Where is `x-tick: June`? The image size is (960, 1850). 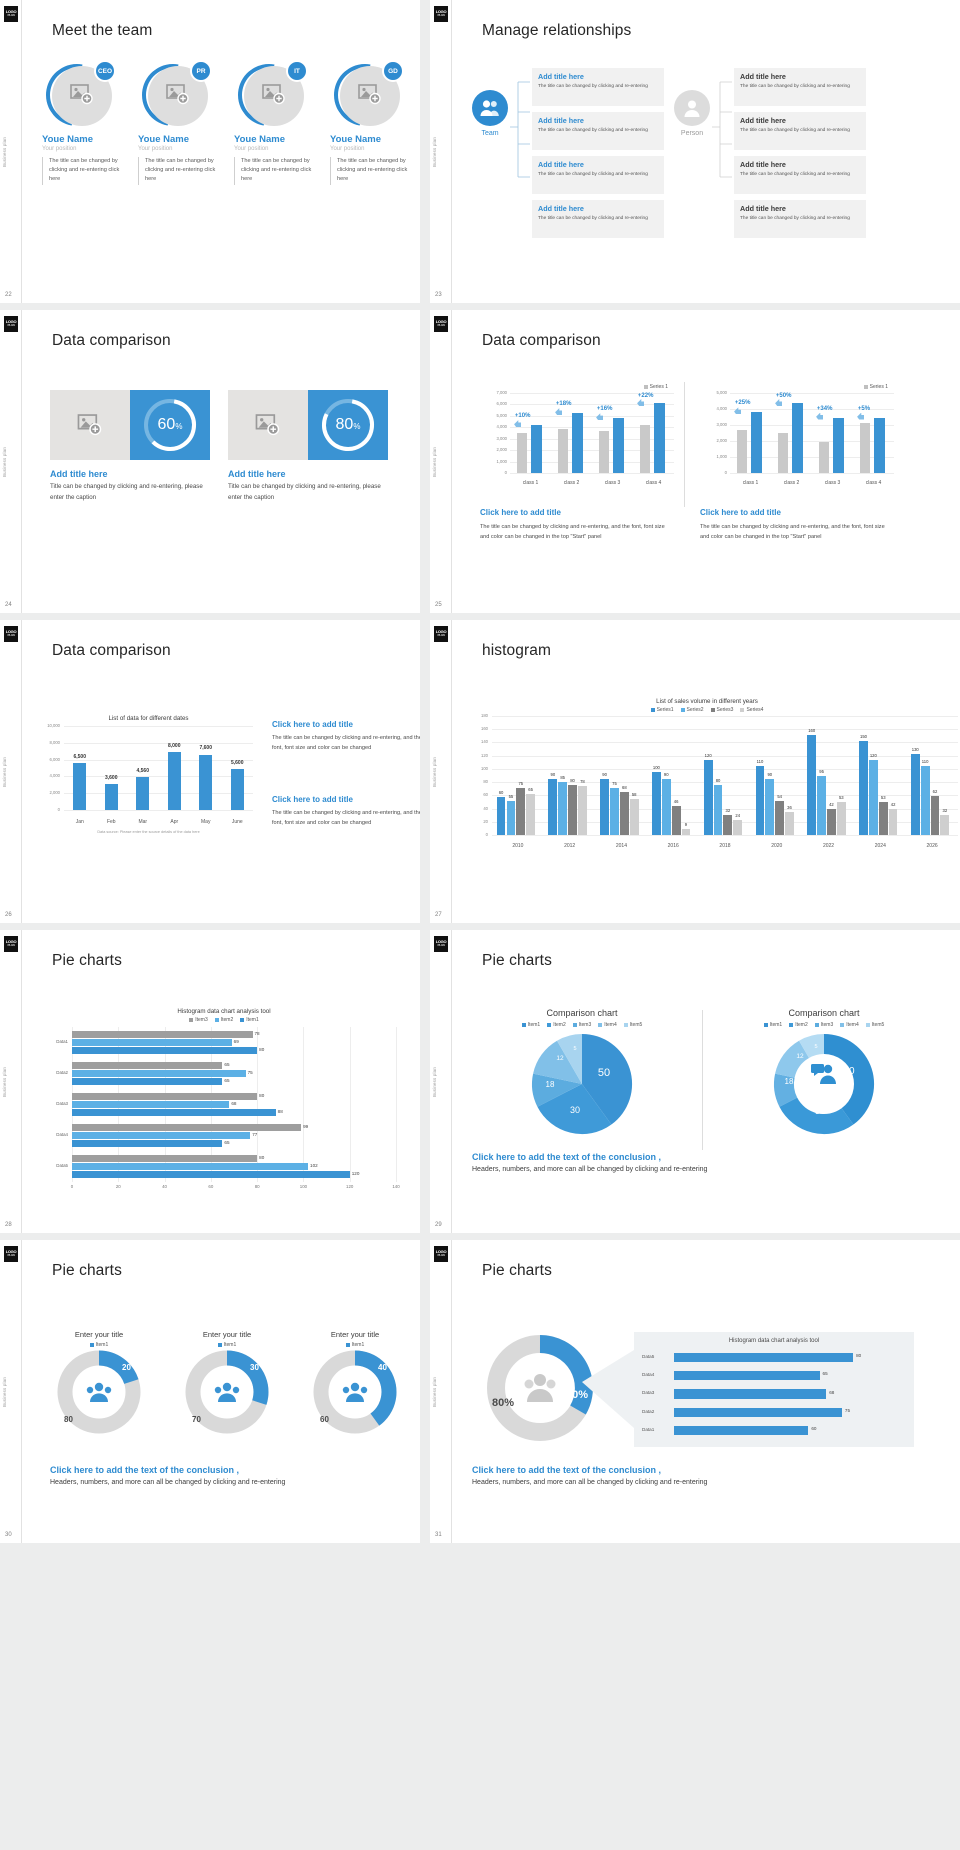
x-tick: June is located at coordinates (237, 822).